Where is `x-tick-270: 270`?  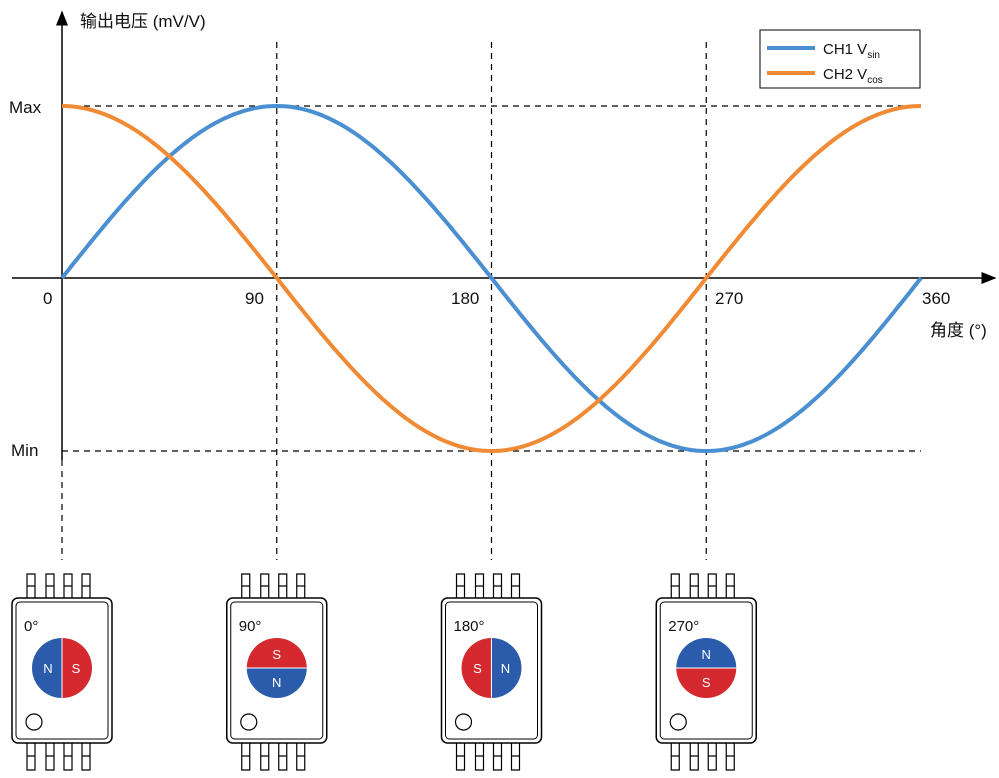
x-tick-270: 270 is located at coordinates (729, 298).